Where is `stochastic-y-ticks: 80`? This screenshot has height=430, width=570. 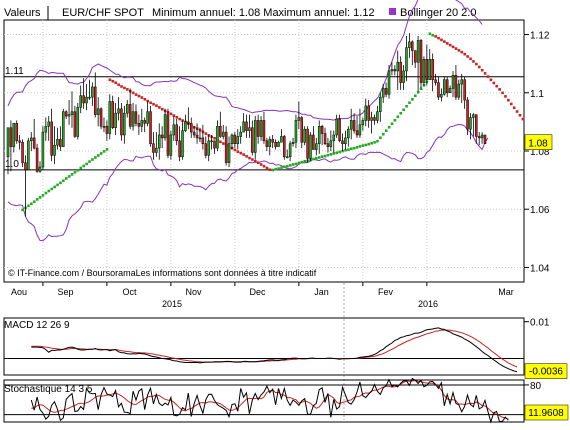 stochastic-y-ticks: 80 is located at coordinates (533, 386).